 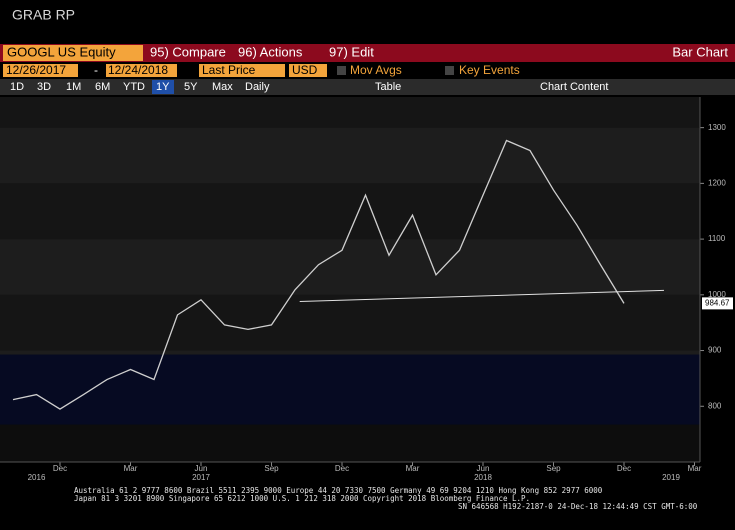 I want to click on end-date-box, so click(x=141, y=70).